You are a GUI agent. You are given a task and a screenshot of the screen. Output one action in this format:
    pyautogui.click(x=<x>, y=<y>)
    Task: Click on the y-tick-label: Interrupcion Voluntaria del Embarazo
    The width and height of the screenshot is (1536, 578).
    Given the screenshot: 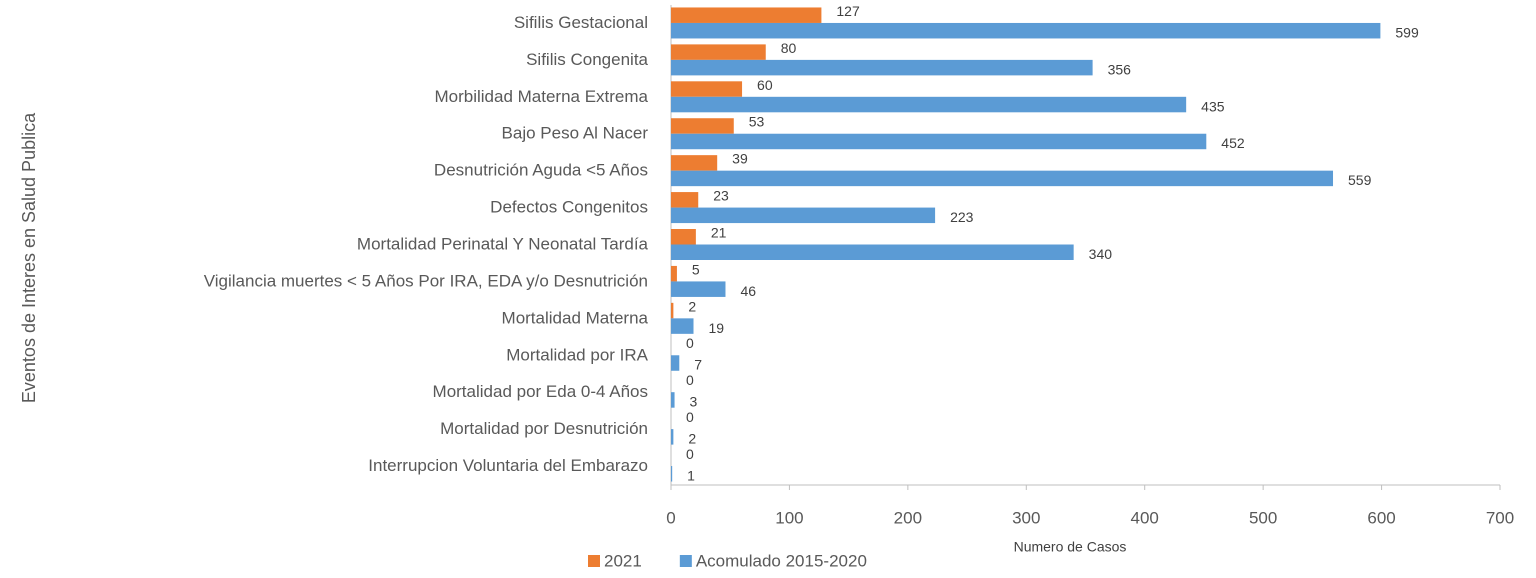 What is the action you would take?
    pyautogui.click(x=508, y=465)
    